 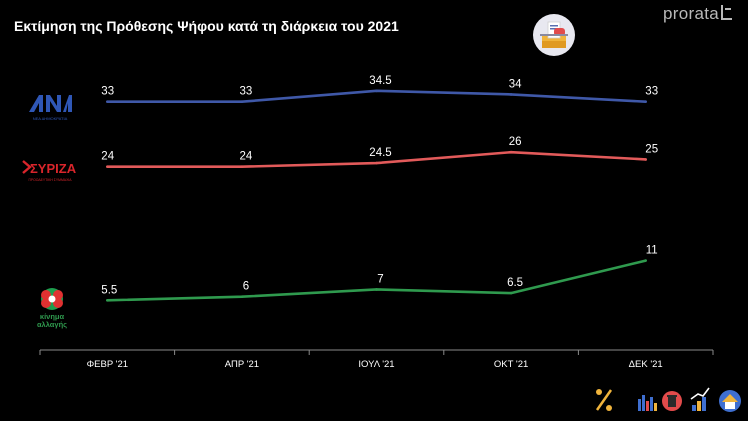 I want to click on data-label-nd: 34.5, so click(x=380, y=81).